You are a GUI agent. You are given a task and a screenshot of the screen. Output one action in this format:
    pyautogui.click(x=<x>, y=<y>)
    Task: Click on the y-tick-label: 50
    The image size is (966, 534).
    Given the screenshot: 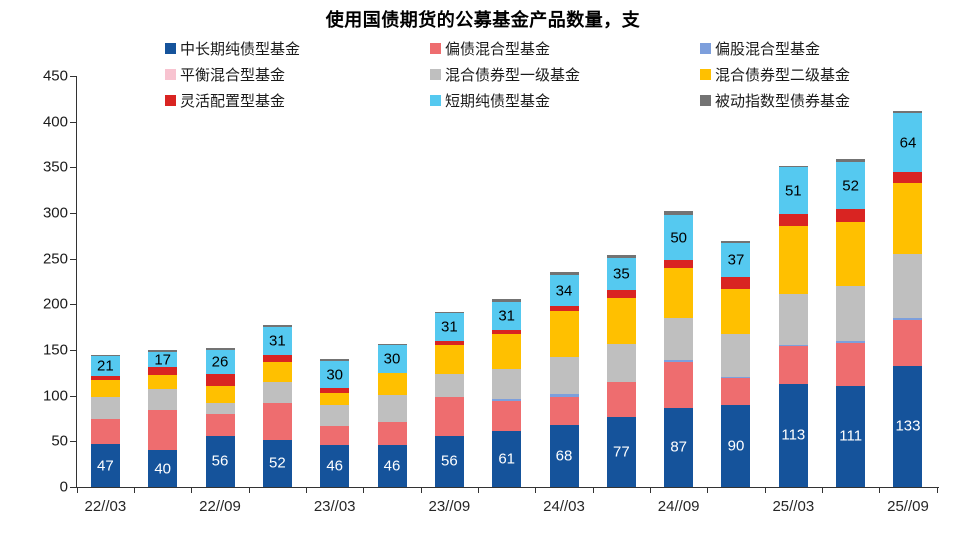 What is the action you would take?
    pyautogui.click(x=59, y=441)
    